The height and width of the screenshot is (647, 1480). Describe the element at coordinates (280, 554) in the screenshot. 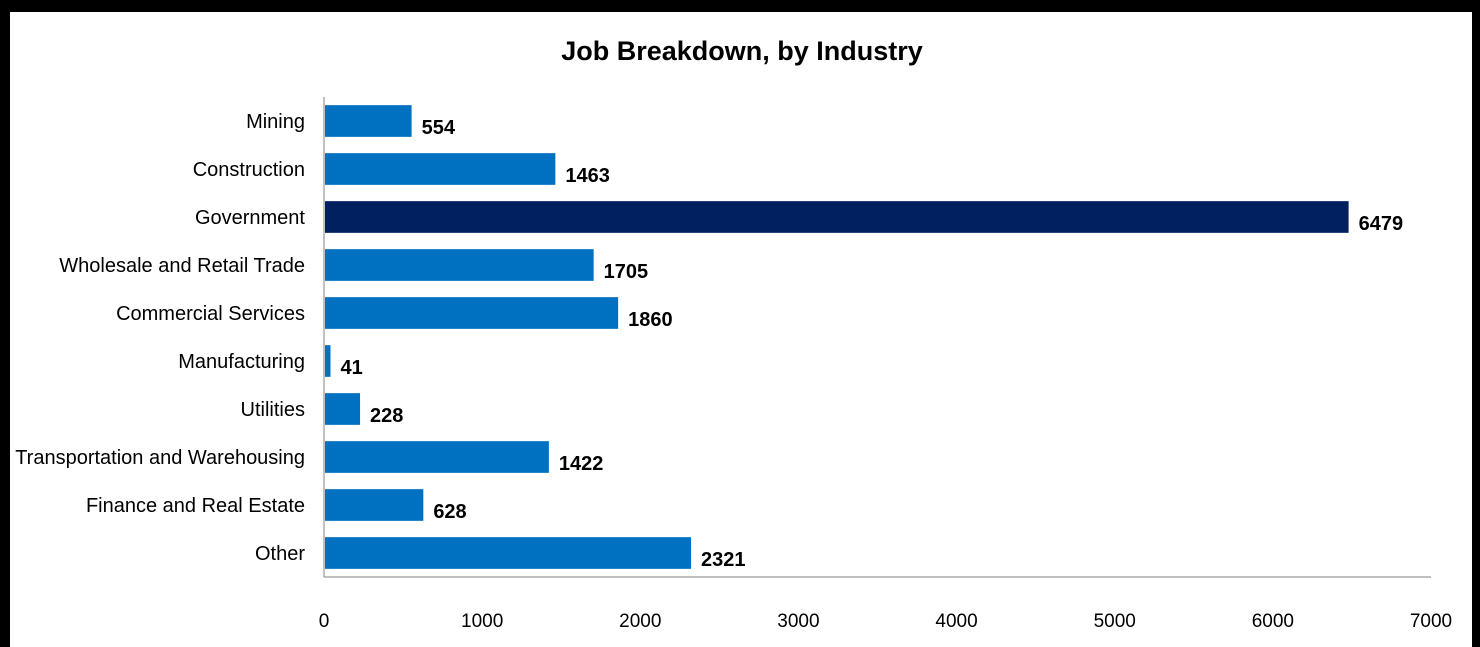

I see `category-label: Other` at that location.